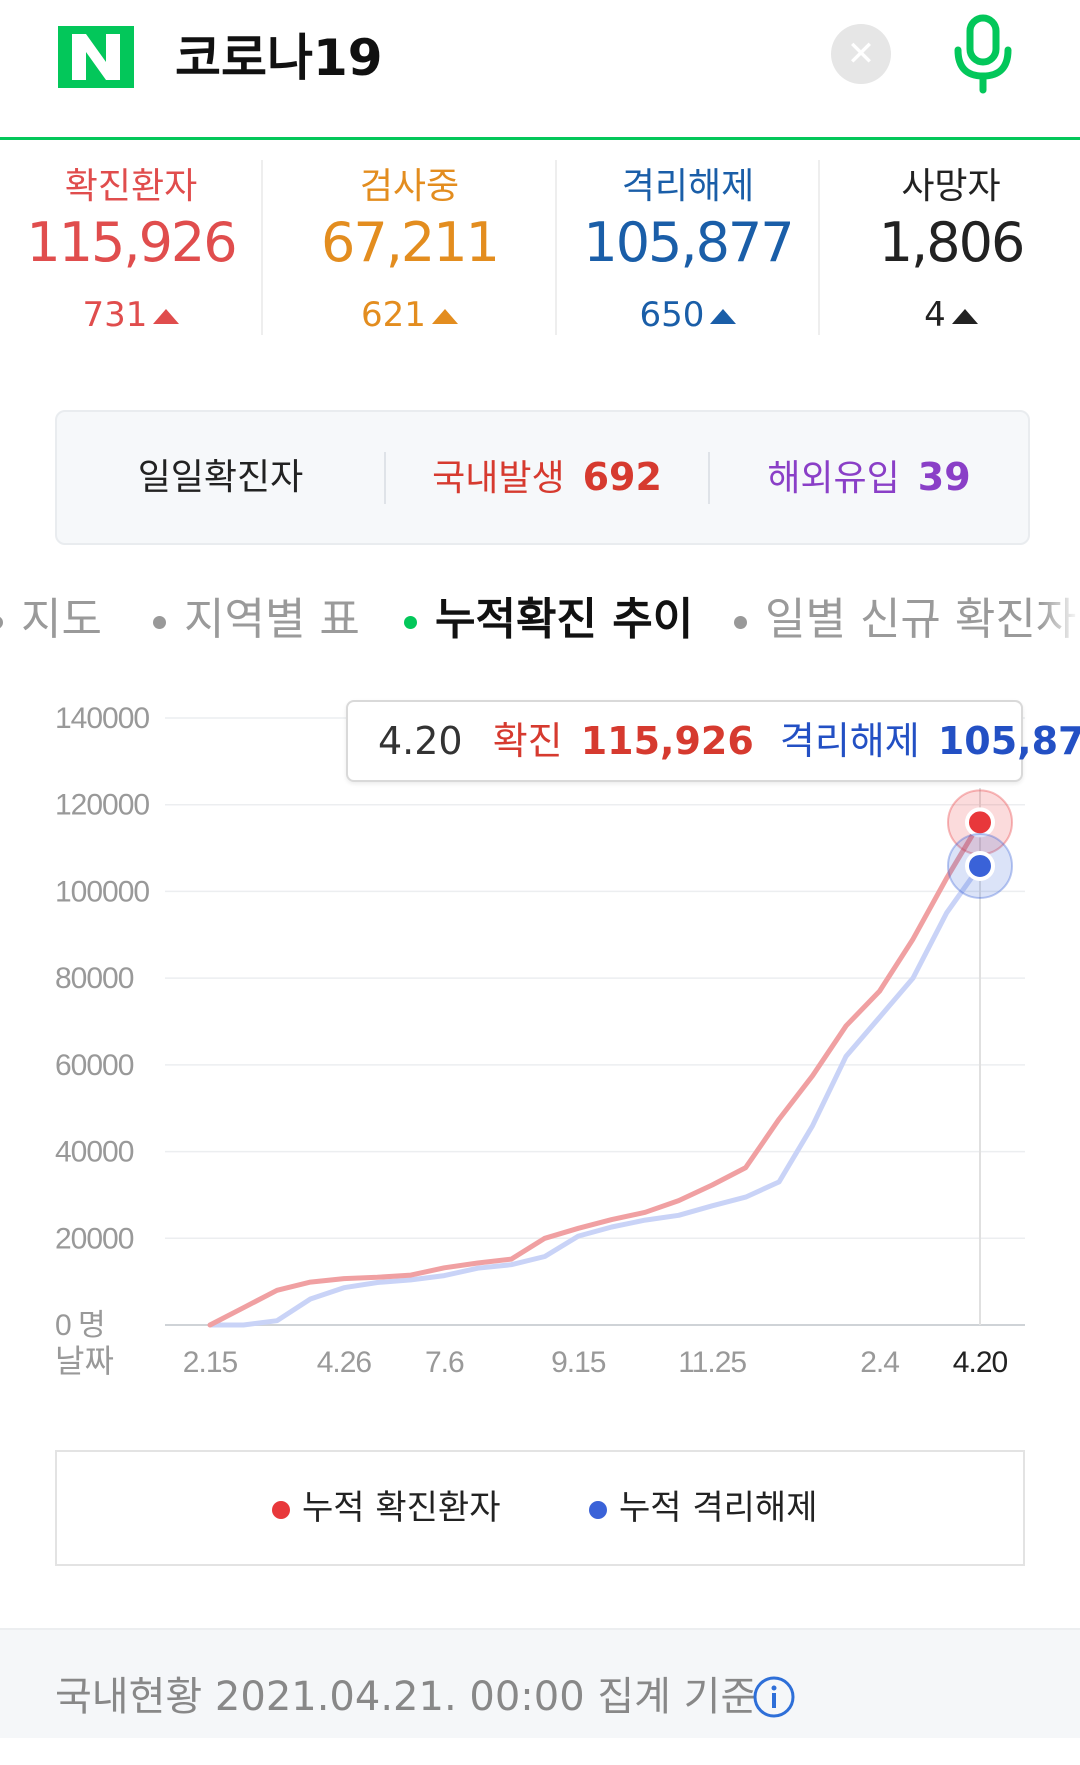  I want to click on naver-logo-icon, so click(96, 57).